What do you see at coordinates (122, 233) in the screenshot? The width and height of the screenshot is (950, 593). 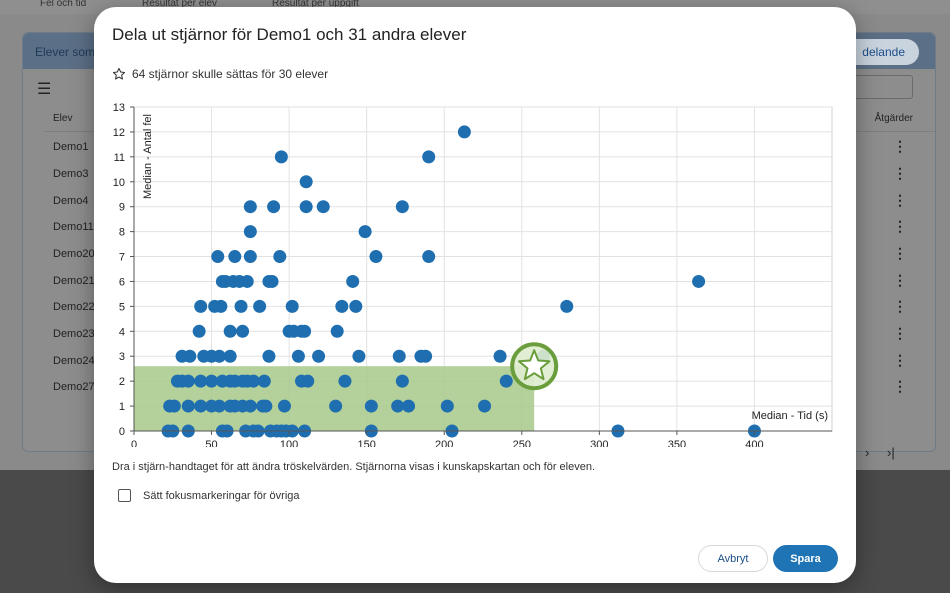 I see `y-tick-label: 8` at bounding box center [122, 233].